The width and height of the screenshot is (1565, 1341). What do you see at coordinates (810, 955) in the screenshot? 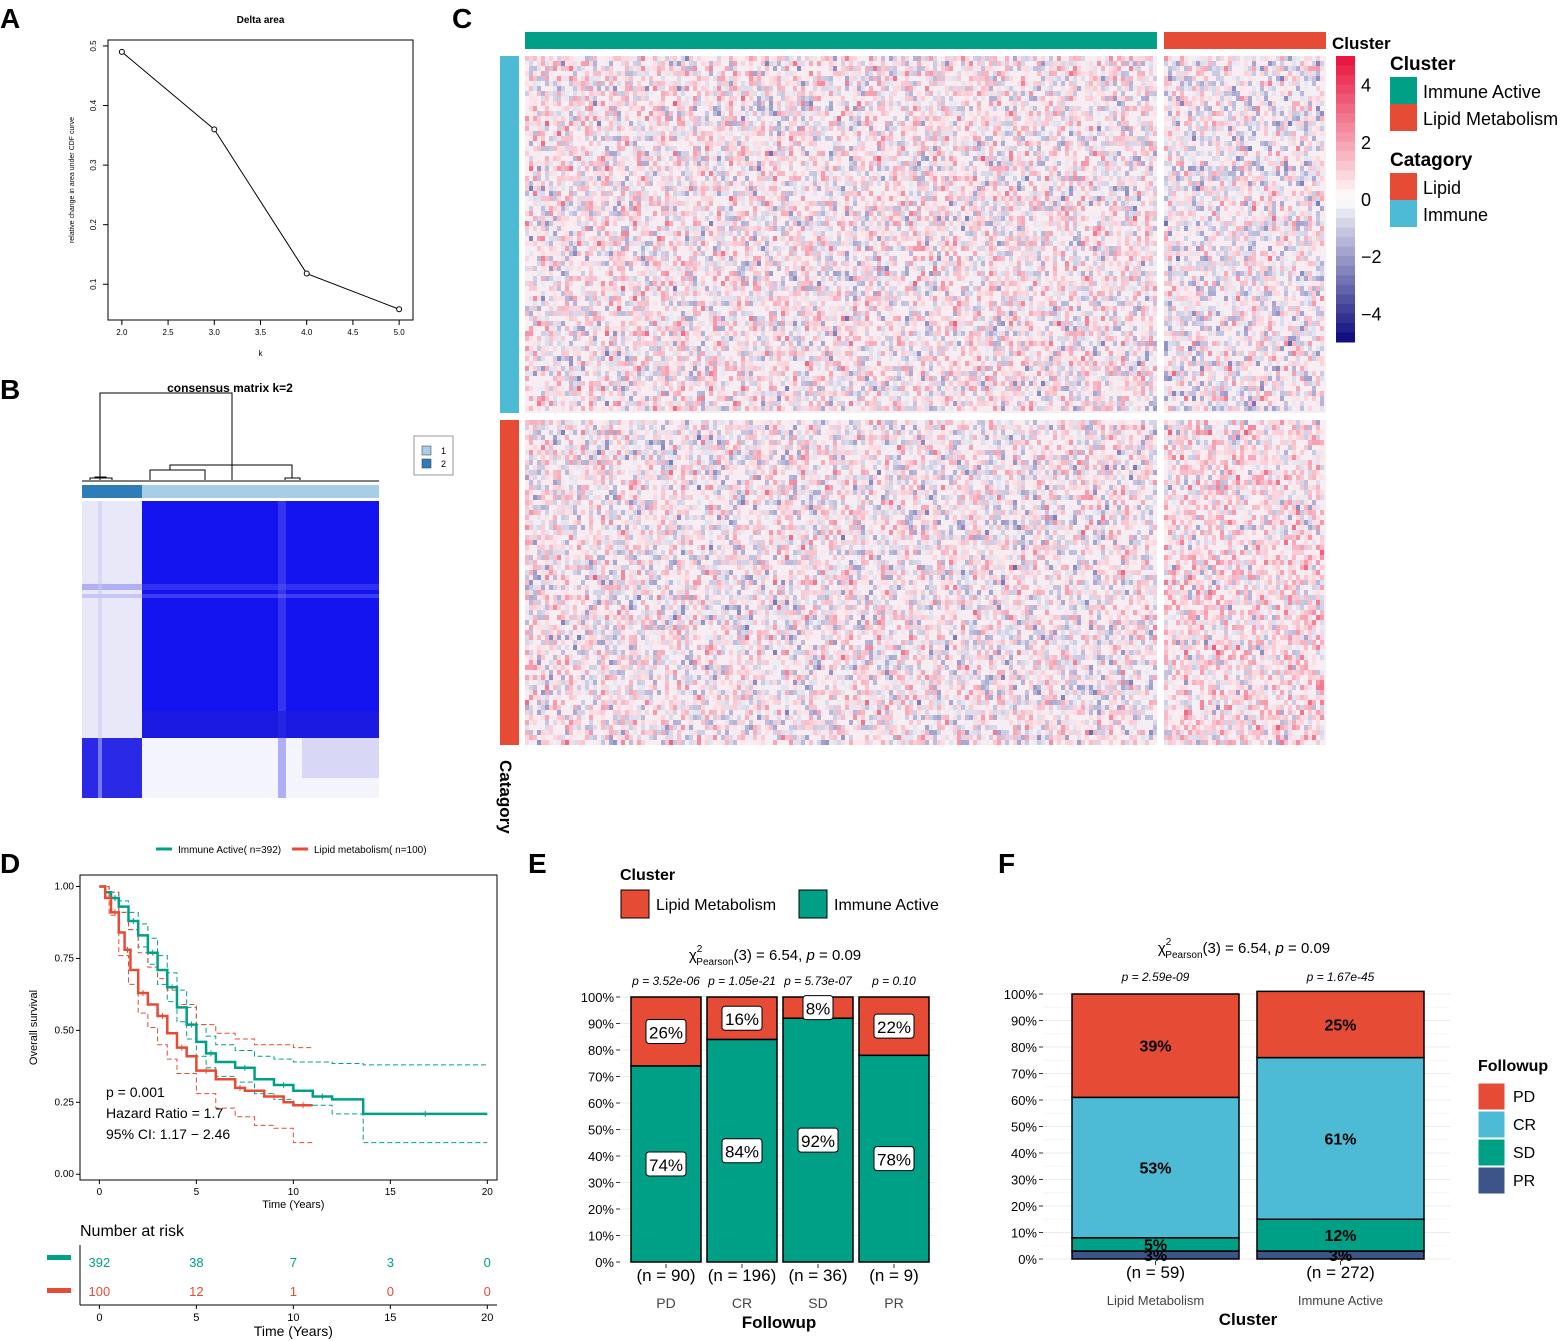
I see `stat-p: p` at bounding box center [810, 955].